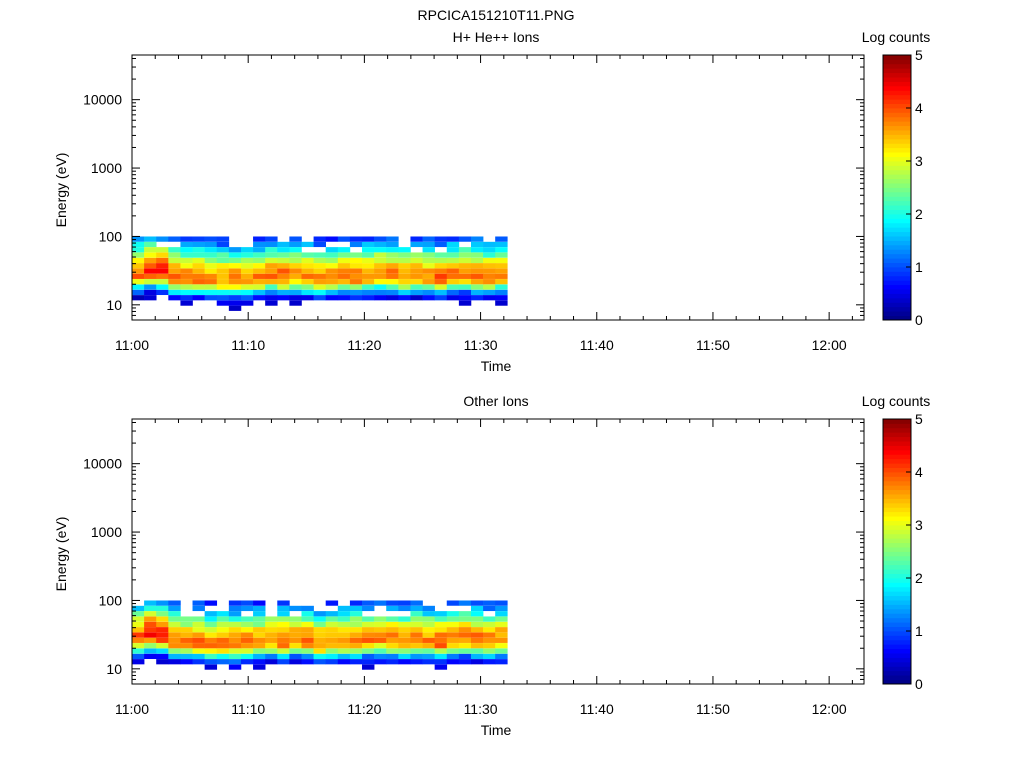  Describe the element at coordinates (919, 267) in the screenshot. I see `colorbar-tick-label: 1` at that location.